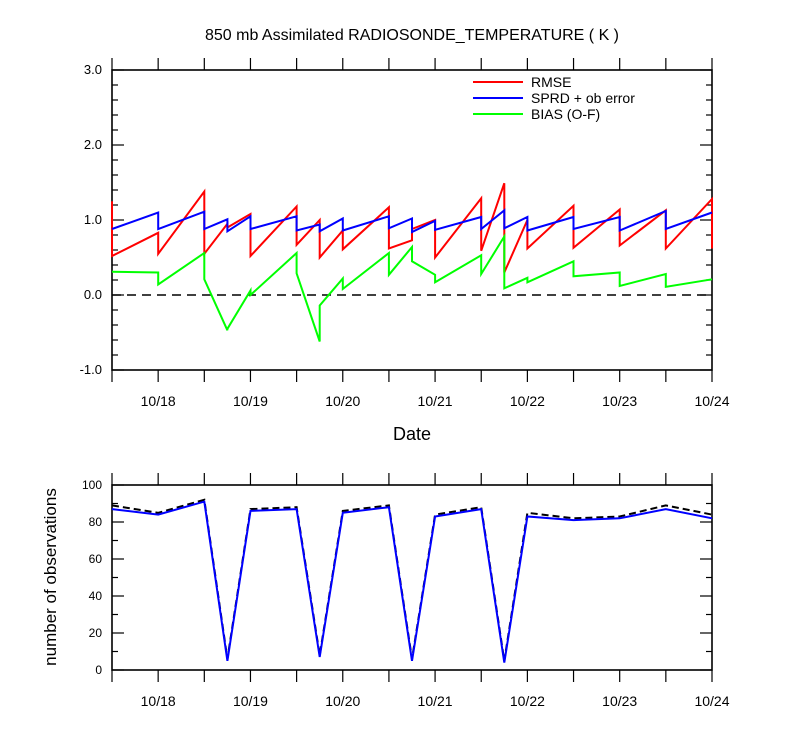  What do you see at coordinates (551, 82) in the screenshot?
I see `legend-label-rmse: RMSE` at bounding box center [551, 82].